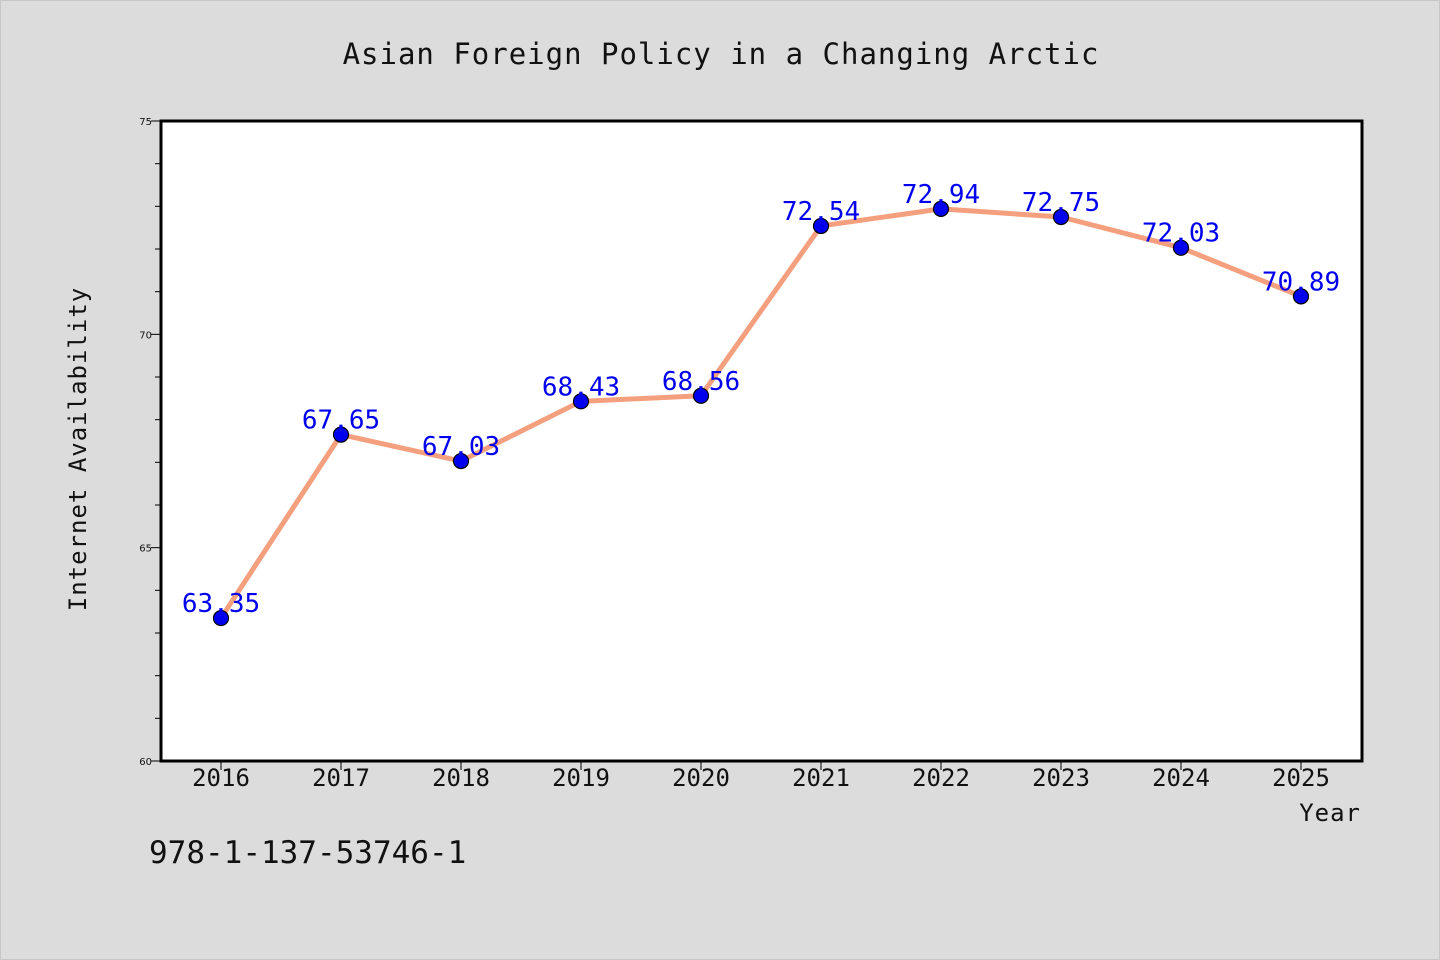 This screenshot has height=960, width=1440. What do you see at coordinates (1301, 282) in the screenshot?
I see `data-label: 70.89` at bounding box center [1301, 282].